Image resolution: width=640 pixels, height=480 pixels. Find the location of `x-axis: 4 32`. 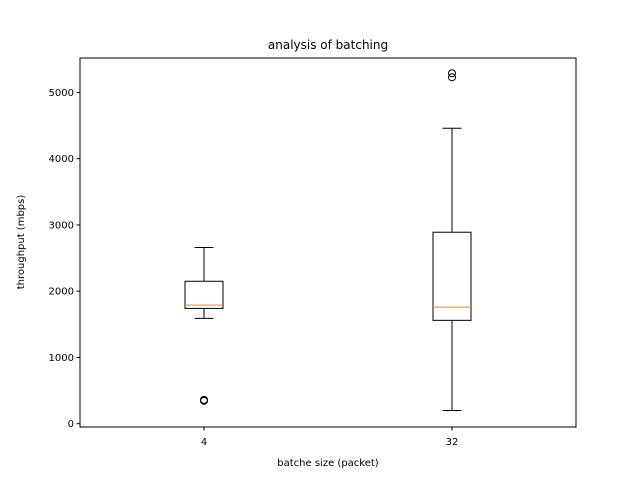

x-axis: 4 32 is located at coordinates (330, 437).